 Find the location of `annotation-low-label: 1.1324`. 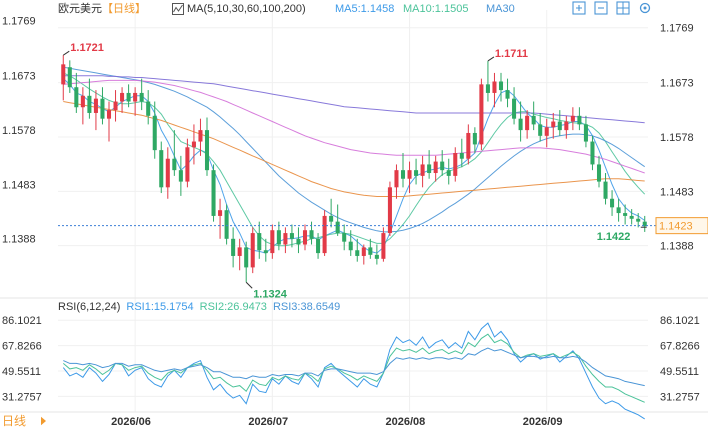

annotation-low-label: 1.1324 is located at coordinates (270, 294).